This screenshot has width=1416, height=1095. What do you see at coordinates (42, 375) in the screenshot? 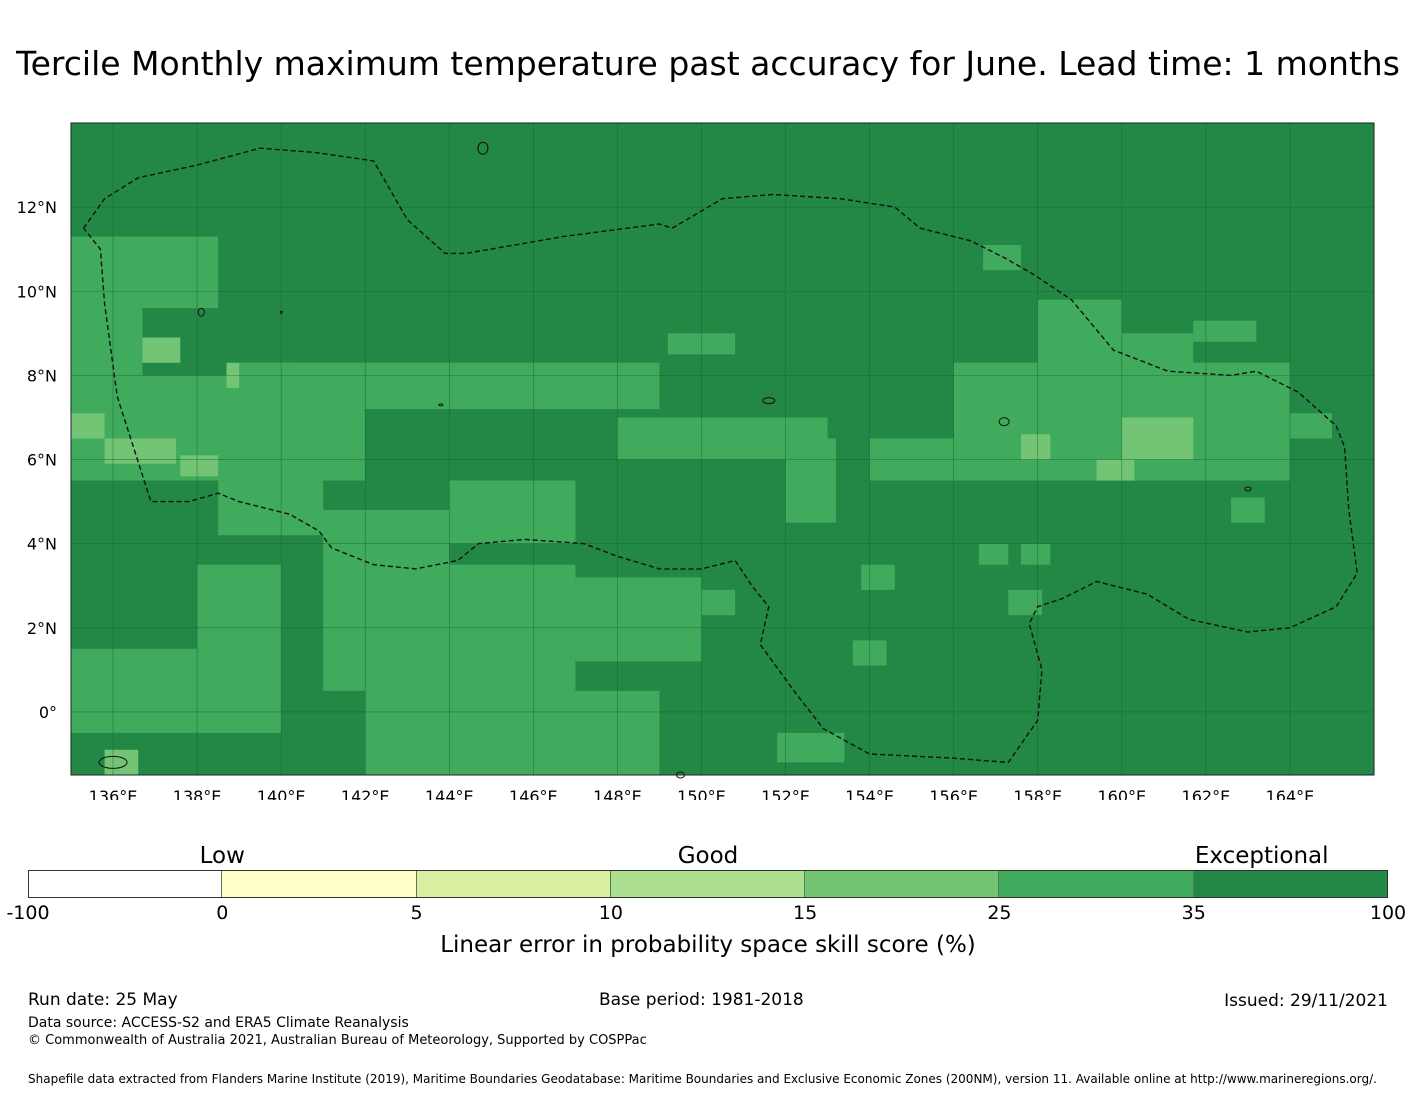
I see `latitude-label: 8°N` at bounding box center [42, 375].